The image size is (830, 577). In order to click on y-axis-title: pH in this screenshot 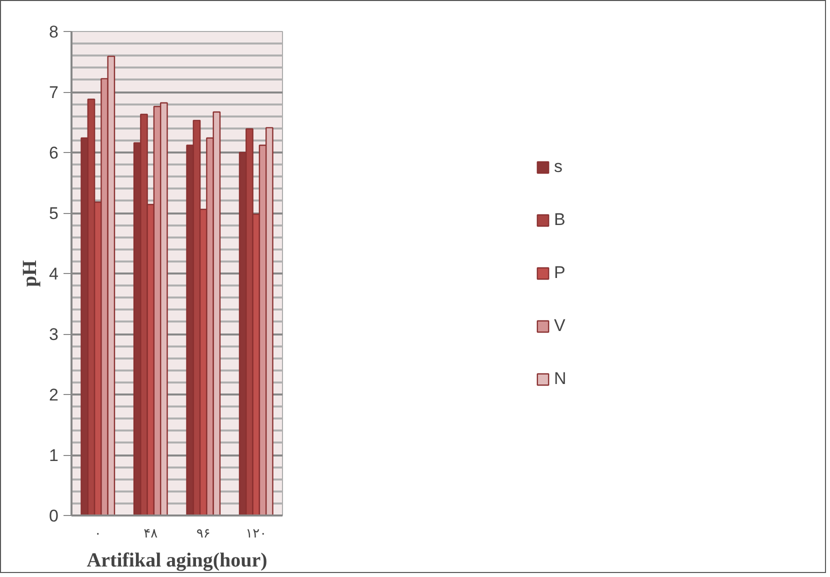, I will do `click(30, 273)`.